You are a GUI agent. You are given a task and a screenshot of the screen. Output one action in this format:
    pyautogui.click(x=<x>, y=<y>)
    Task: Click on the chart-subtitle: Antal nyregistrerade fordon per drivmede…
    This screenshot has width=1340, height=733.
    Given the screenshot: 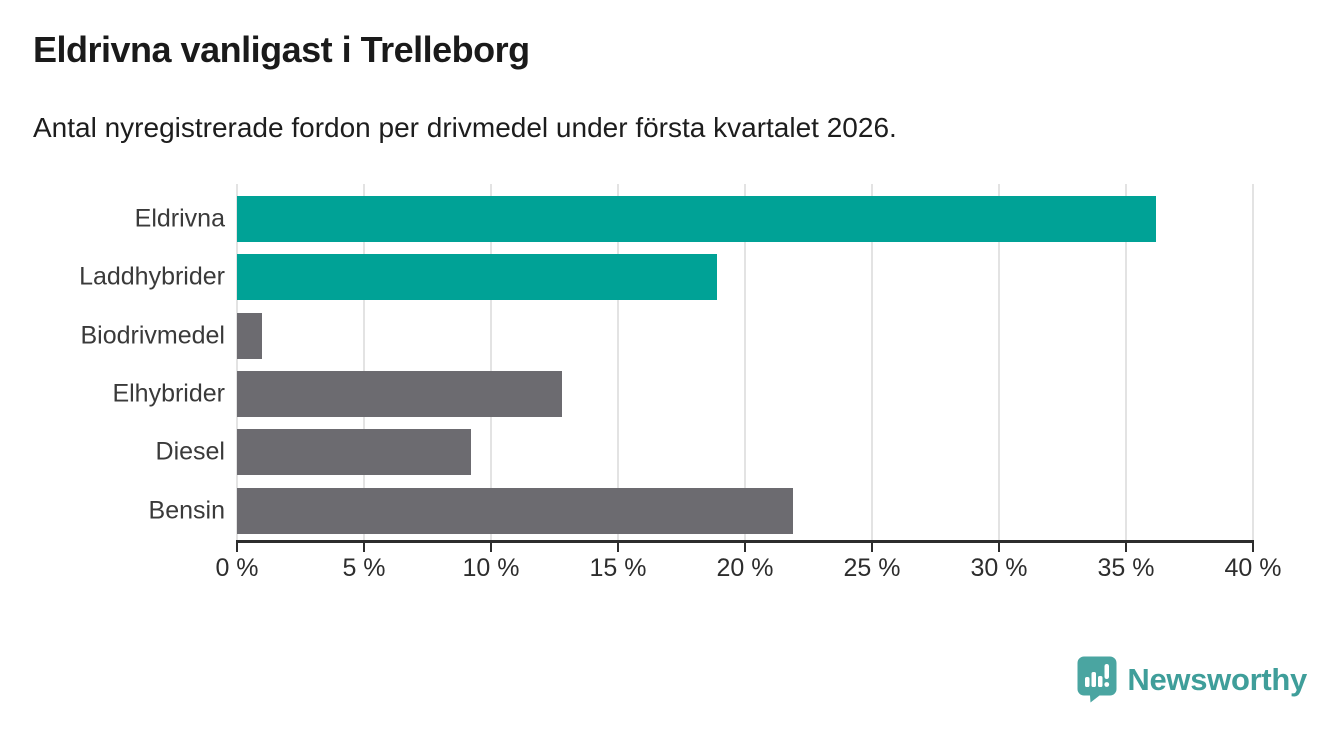 What is the action you would take?
    pyautogui.click(x=465, y=127)
    